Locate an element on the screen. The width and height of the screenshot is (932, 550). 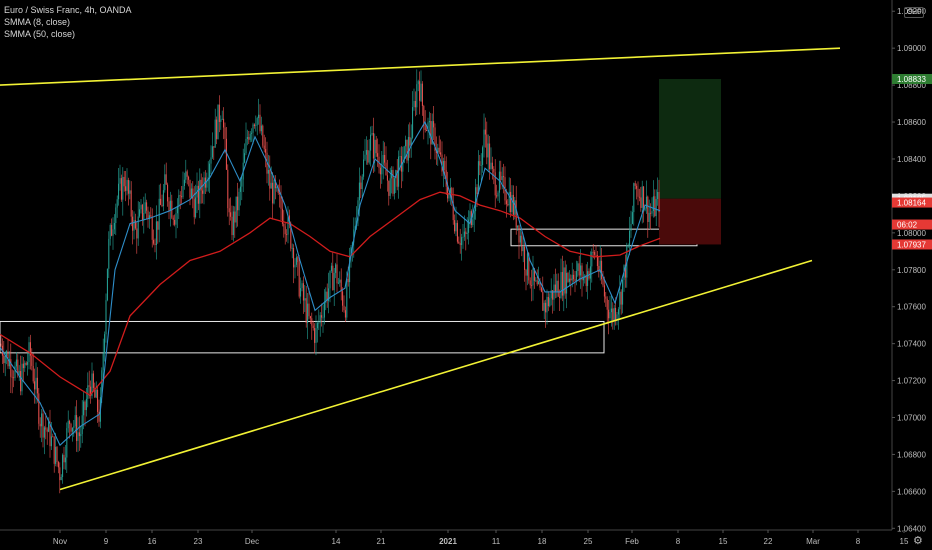
position-profit-zone is located at coordinates (690, 139).